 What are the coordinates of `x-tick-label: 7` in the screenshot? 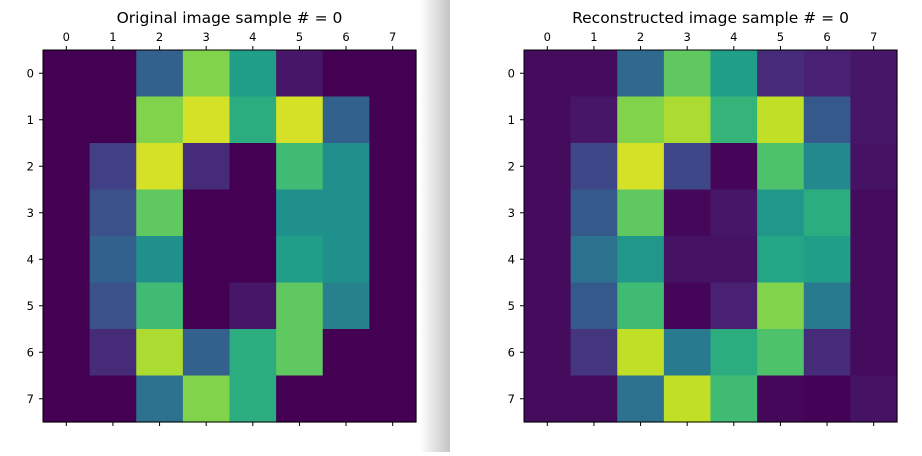 It's located at (392, 37).